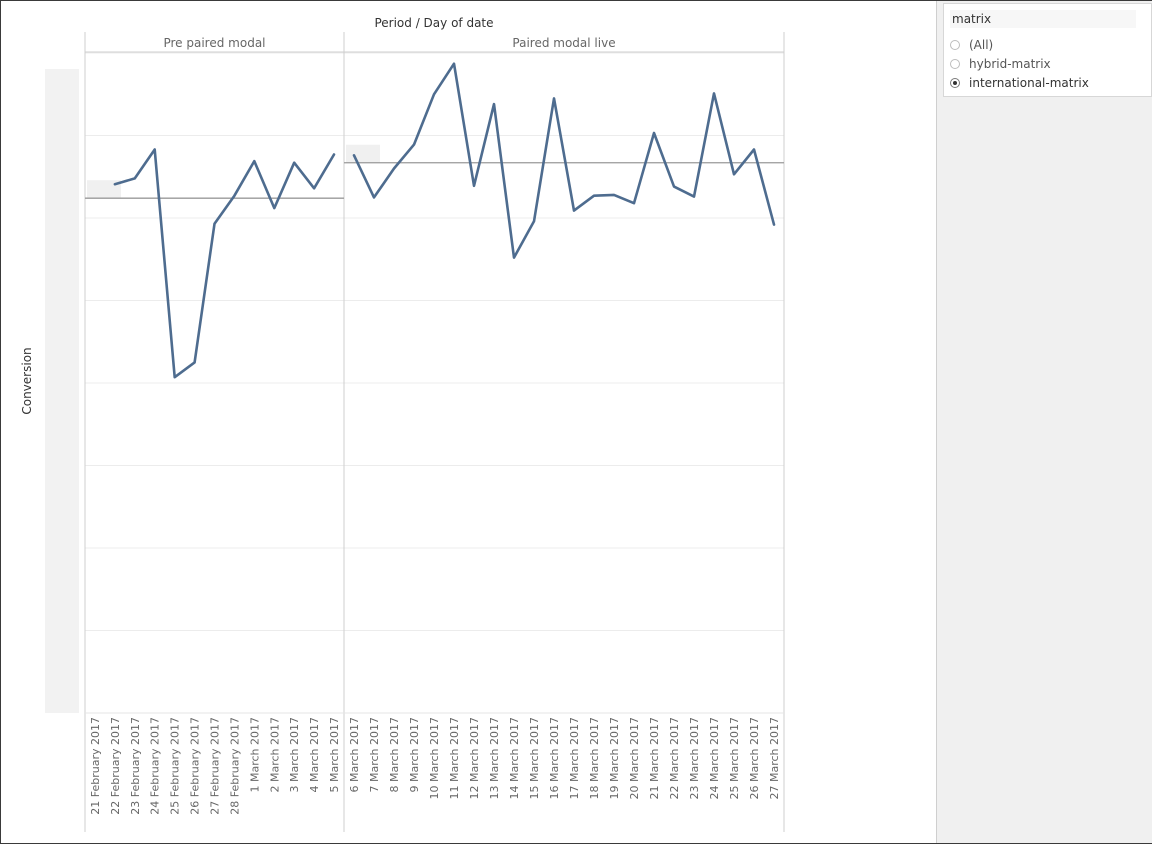 This screenshot has width=1152, height=844. What do you see at coordinates (135, 766) in the screenshot?
I see `x-tick-label: 23 February 2017` at bounding box center [135, 766].